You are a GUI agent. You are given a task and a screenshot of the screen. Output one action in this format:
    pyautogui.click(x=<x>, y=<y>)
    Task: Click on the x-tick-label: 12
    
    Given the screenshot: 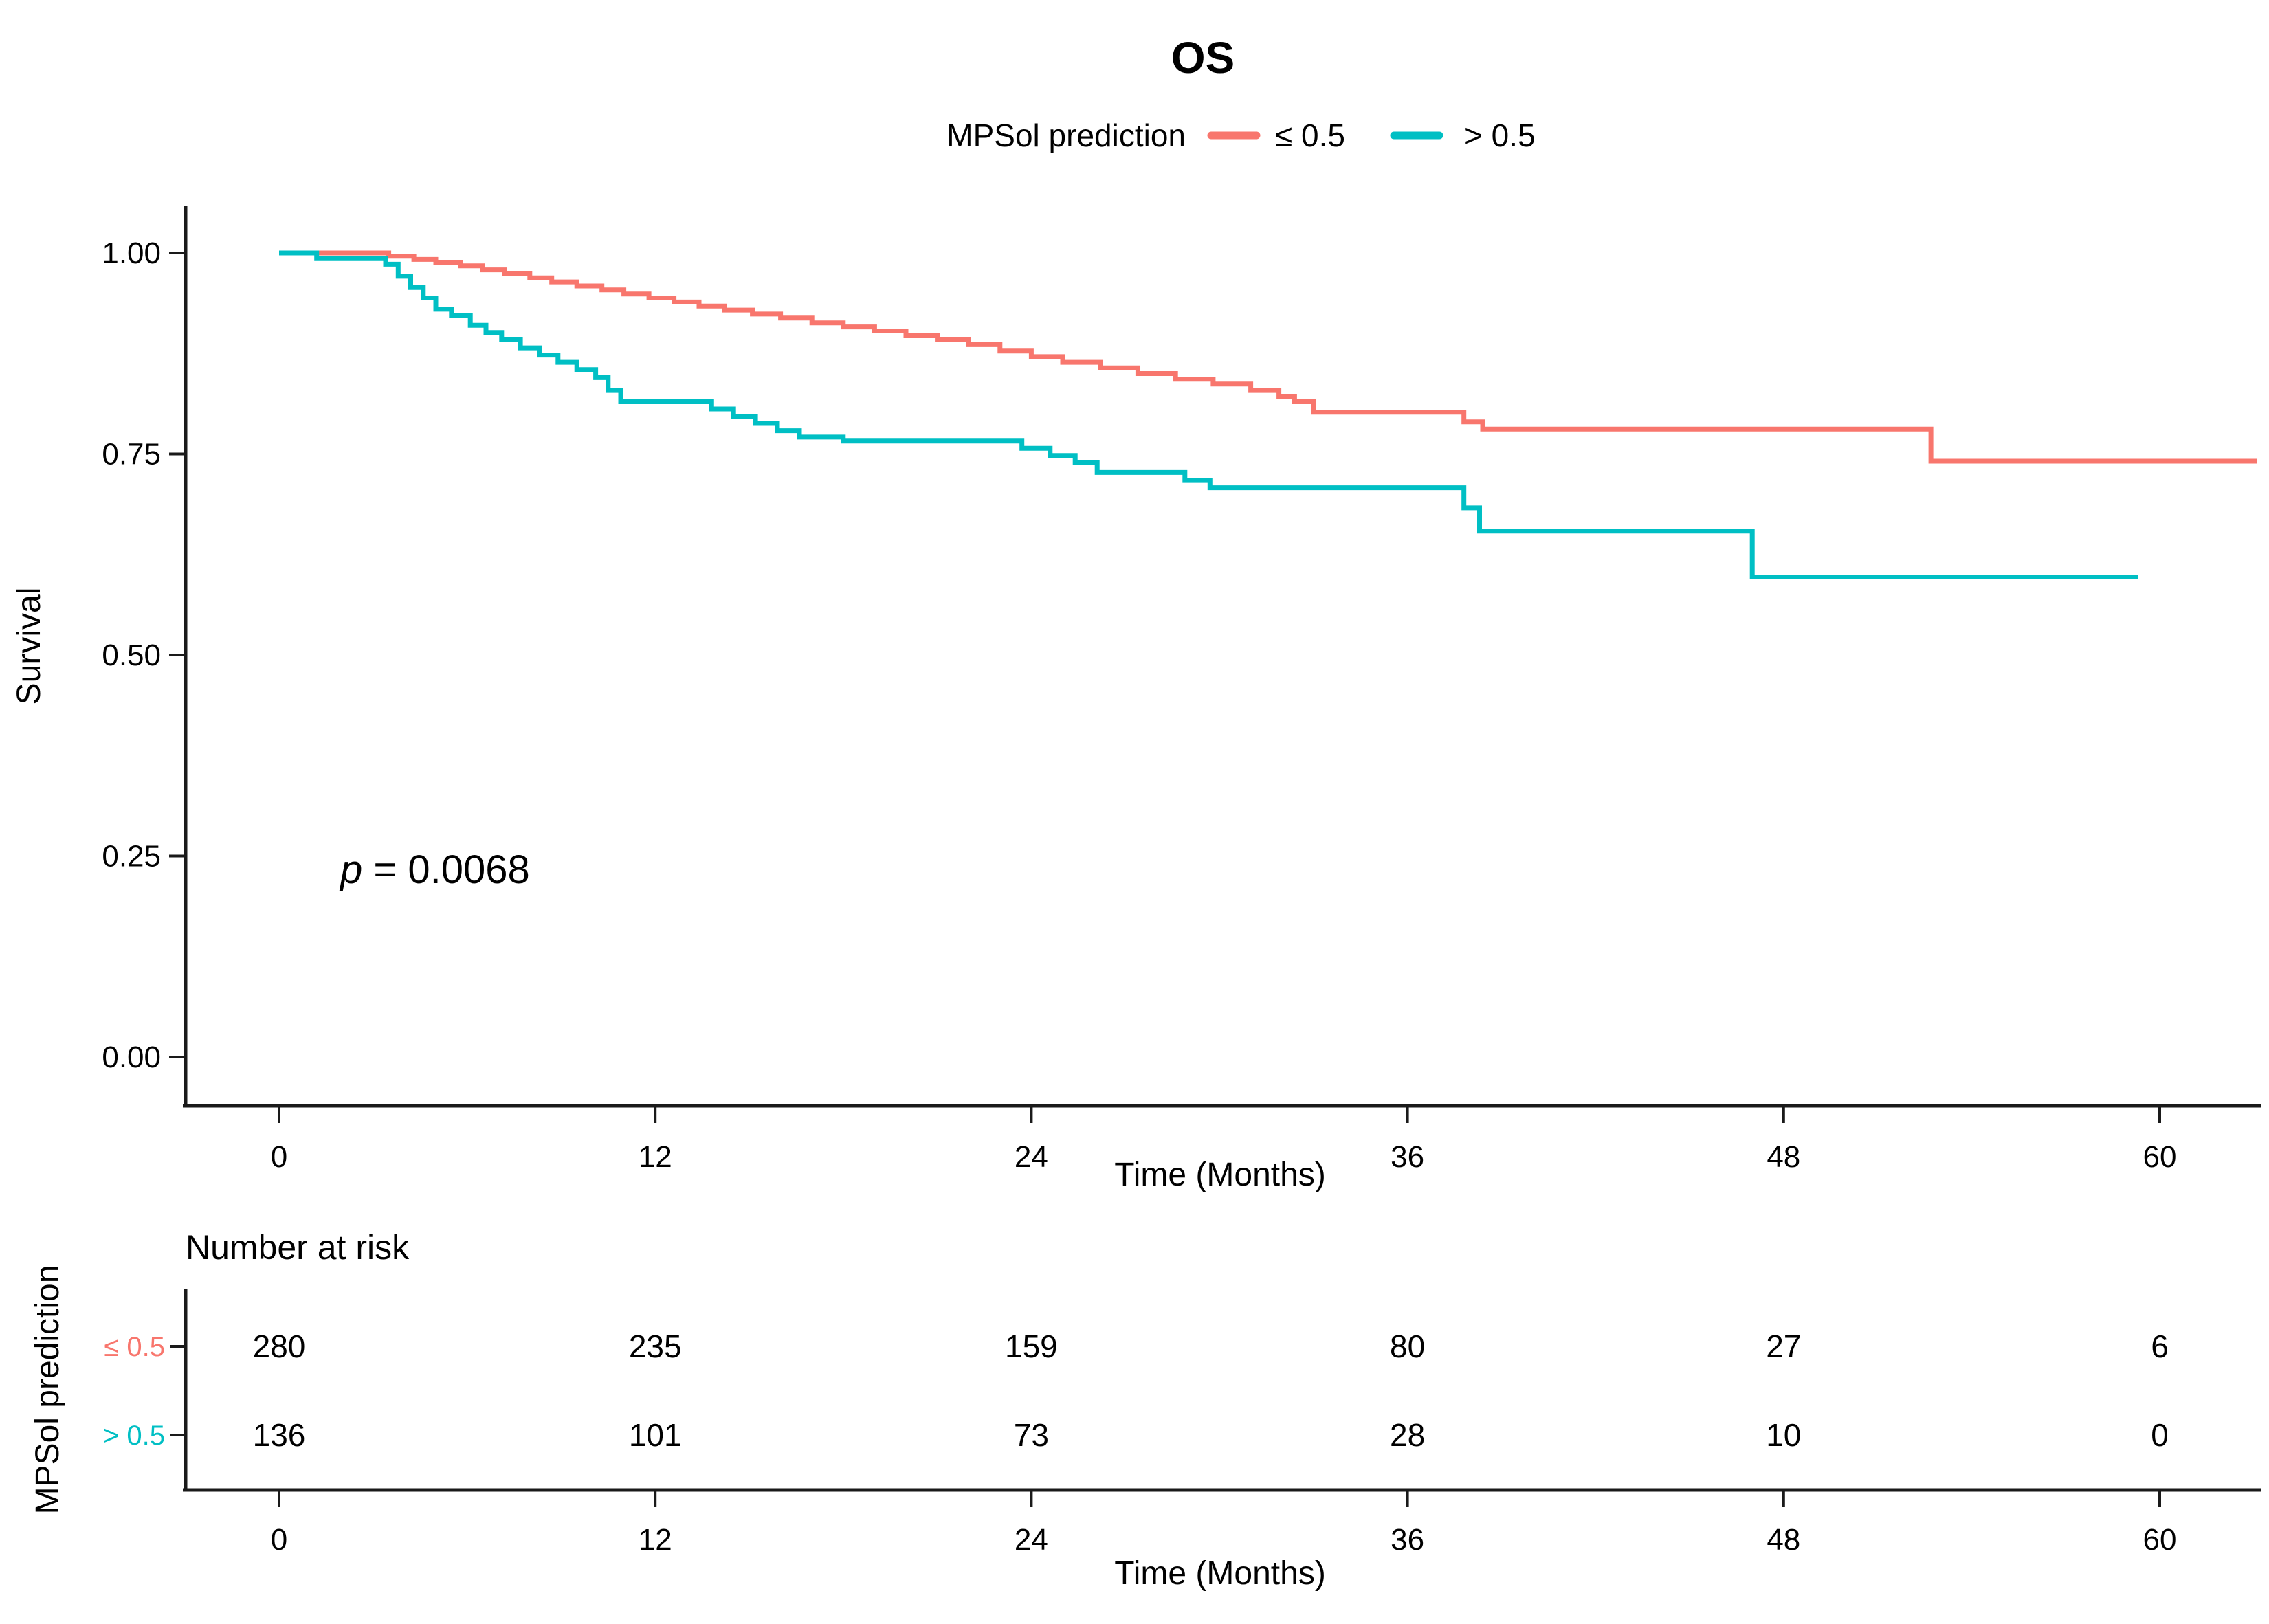 What is the action you would take?
    pyautogui.click(x=655, y=1157)
    